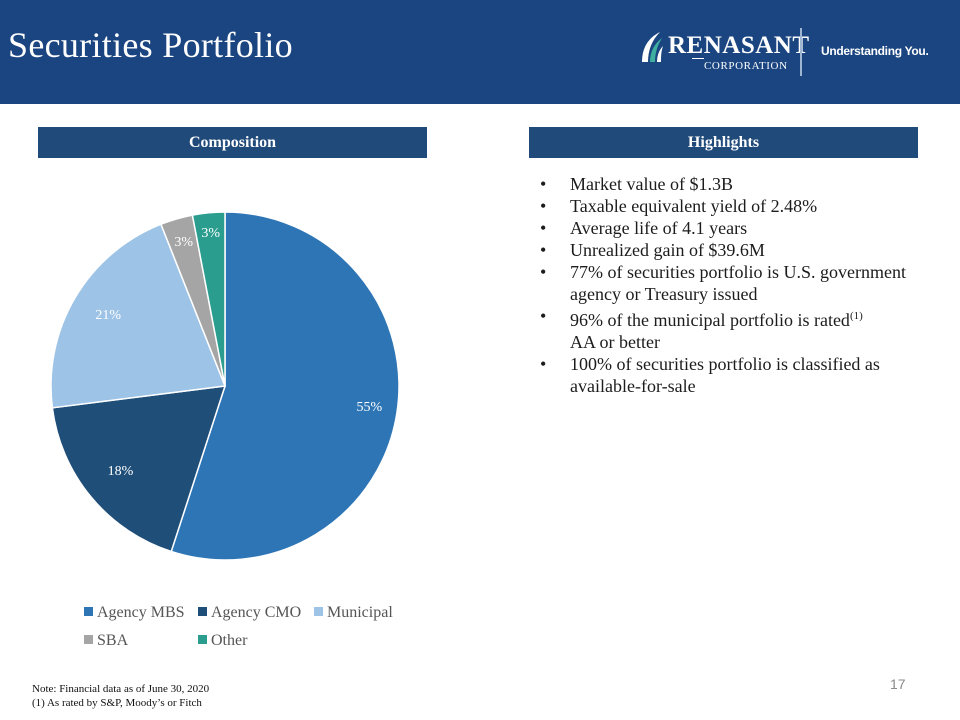 The image size is (960, 720). I want to click on highlight-text: 96% of the municipal portfolio is rated, so click(710, 320).